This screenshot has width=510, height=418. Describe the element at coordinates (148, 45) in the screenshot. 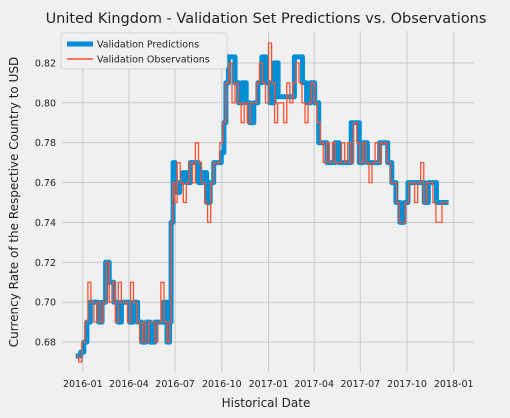

I see `legend-label-predictions: Validation Predictions` at that location.